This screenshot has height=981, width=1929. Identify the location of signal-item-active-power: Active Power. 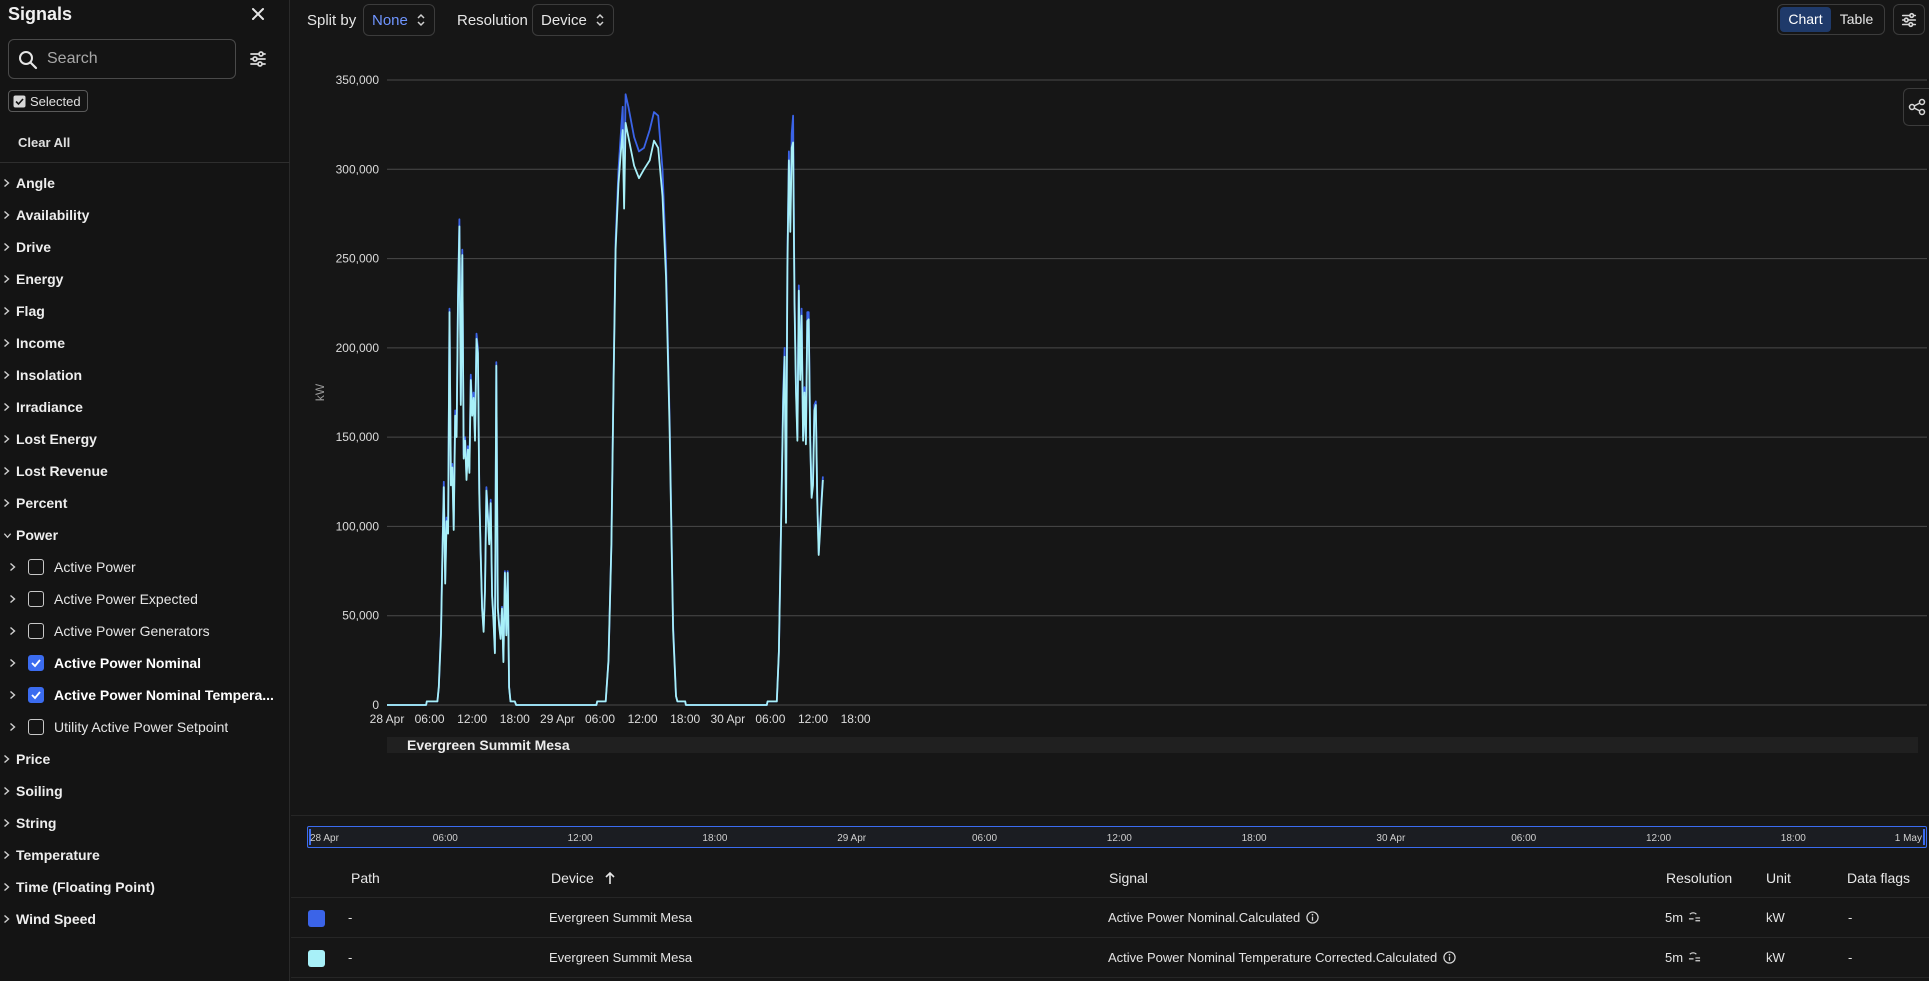
(145, 567).